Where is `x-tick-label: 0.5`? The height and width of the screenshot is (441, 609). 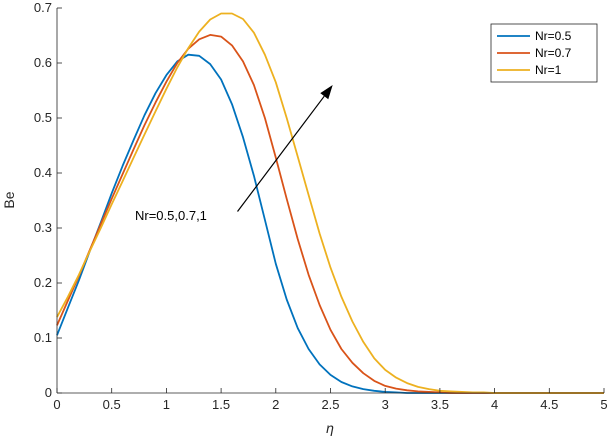 x-tick-label: 0.5 is located at coordinates (112, 404).